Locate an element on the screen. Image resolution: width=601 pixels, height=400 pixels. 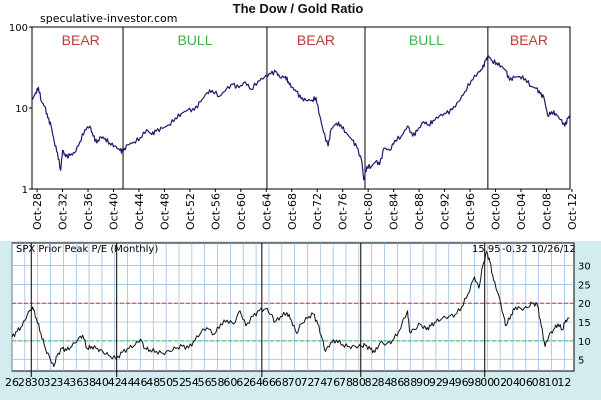
x-tick-label: 36 is located at coordinates (76, 382).